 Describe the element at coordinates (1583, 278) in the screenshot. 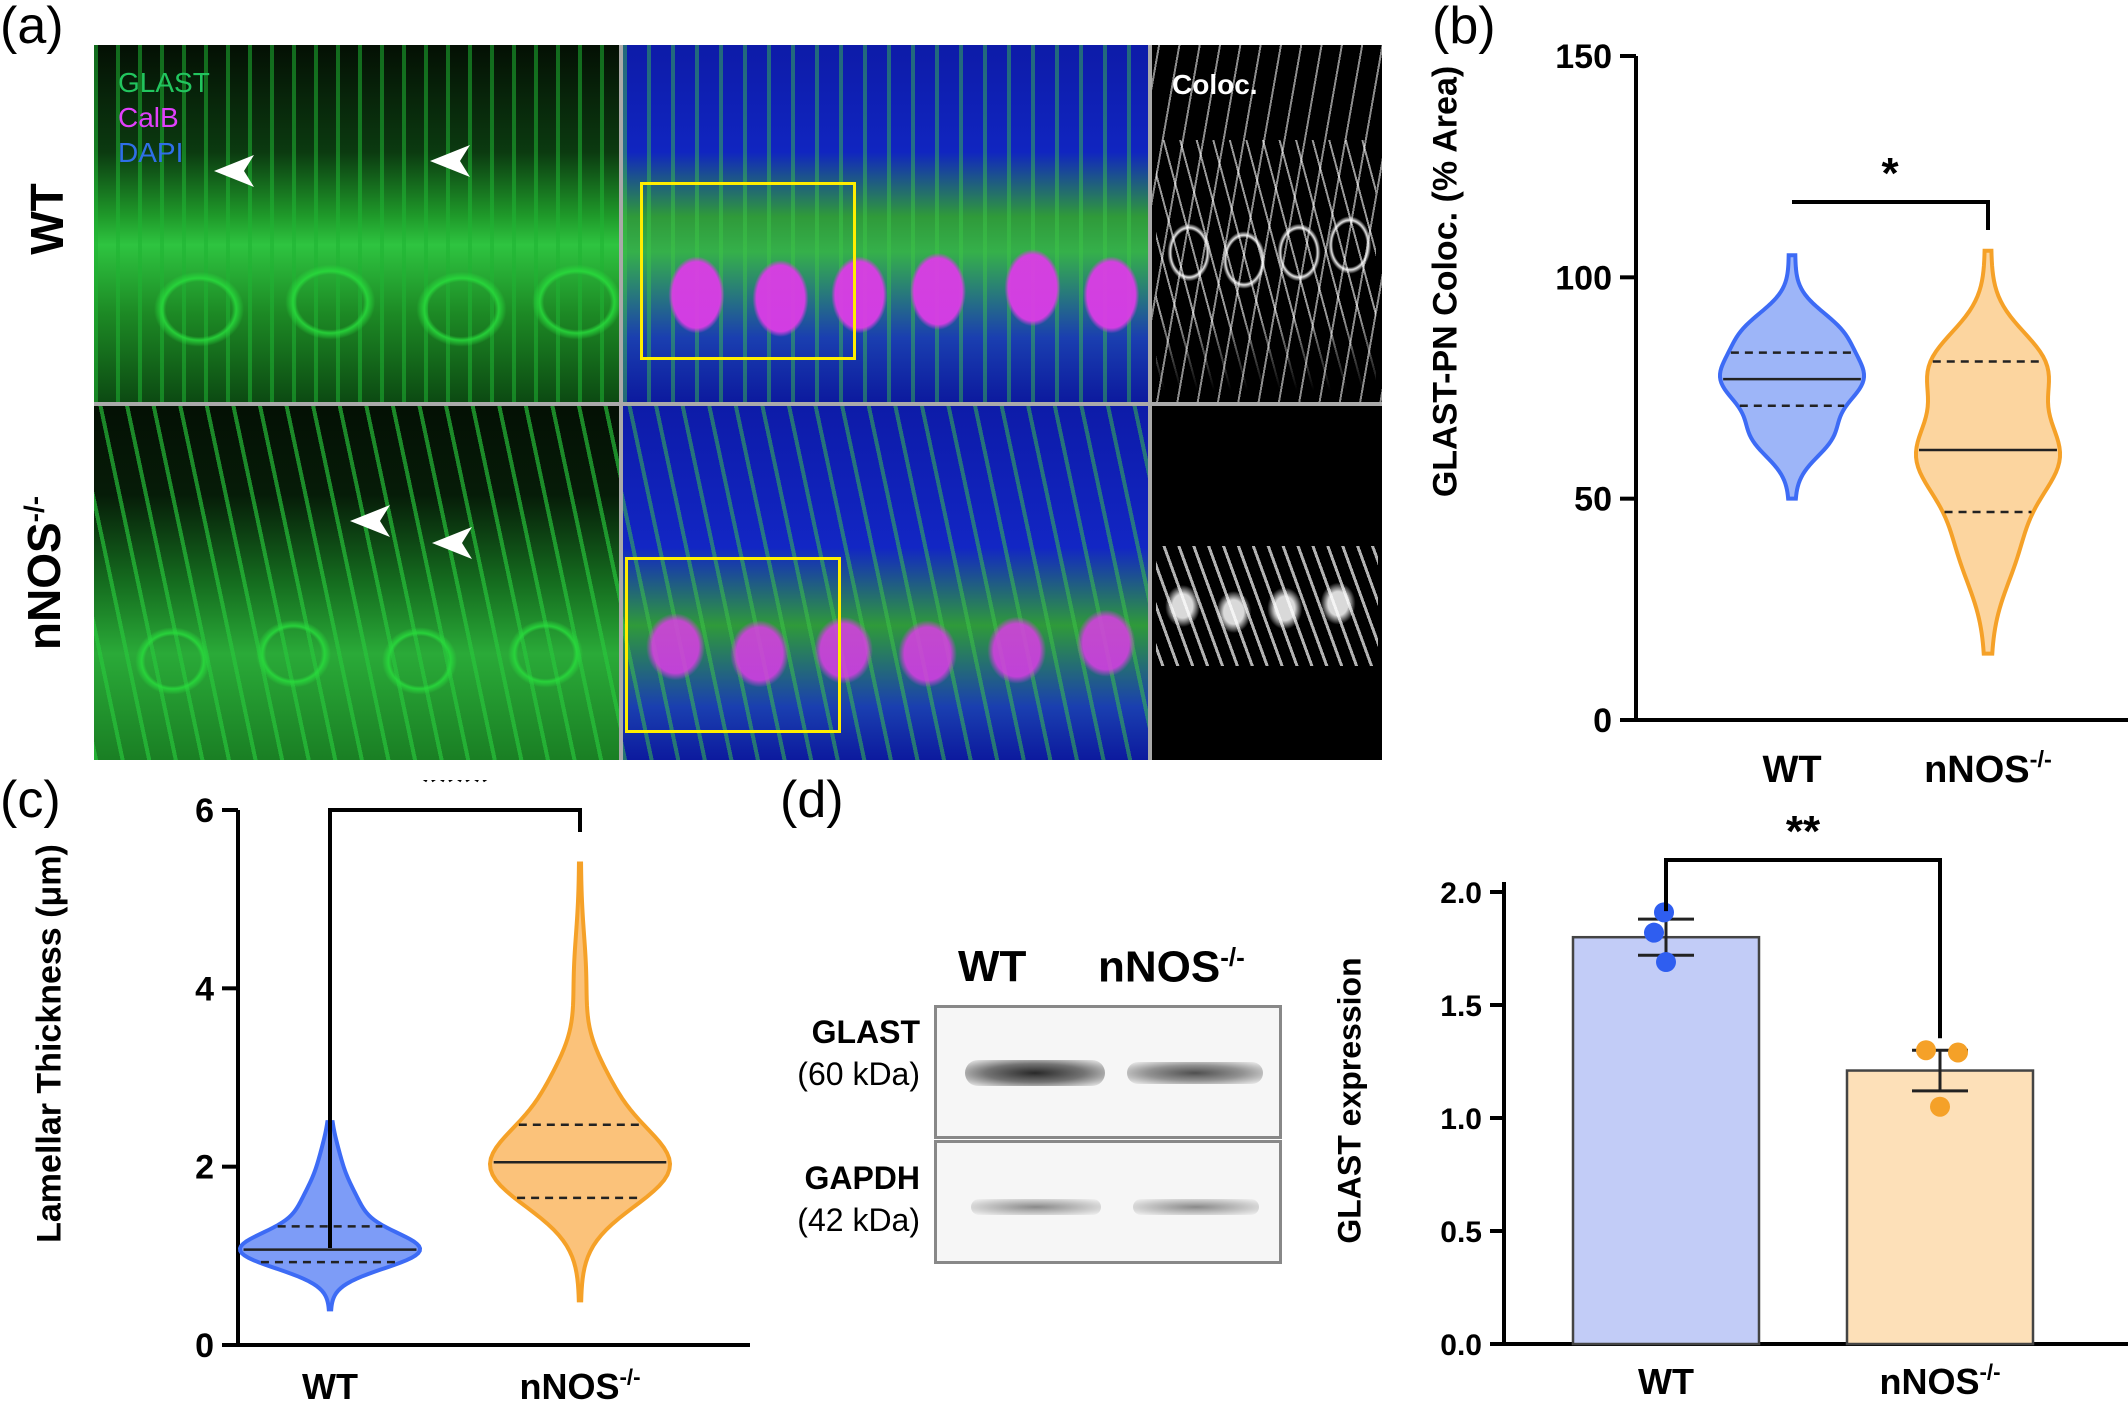

I see `y-tick-label: 100` at that location.